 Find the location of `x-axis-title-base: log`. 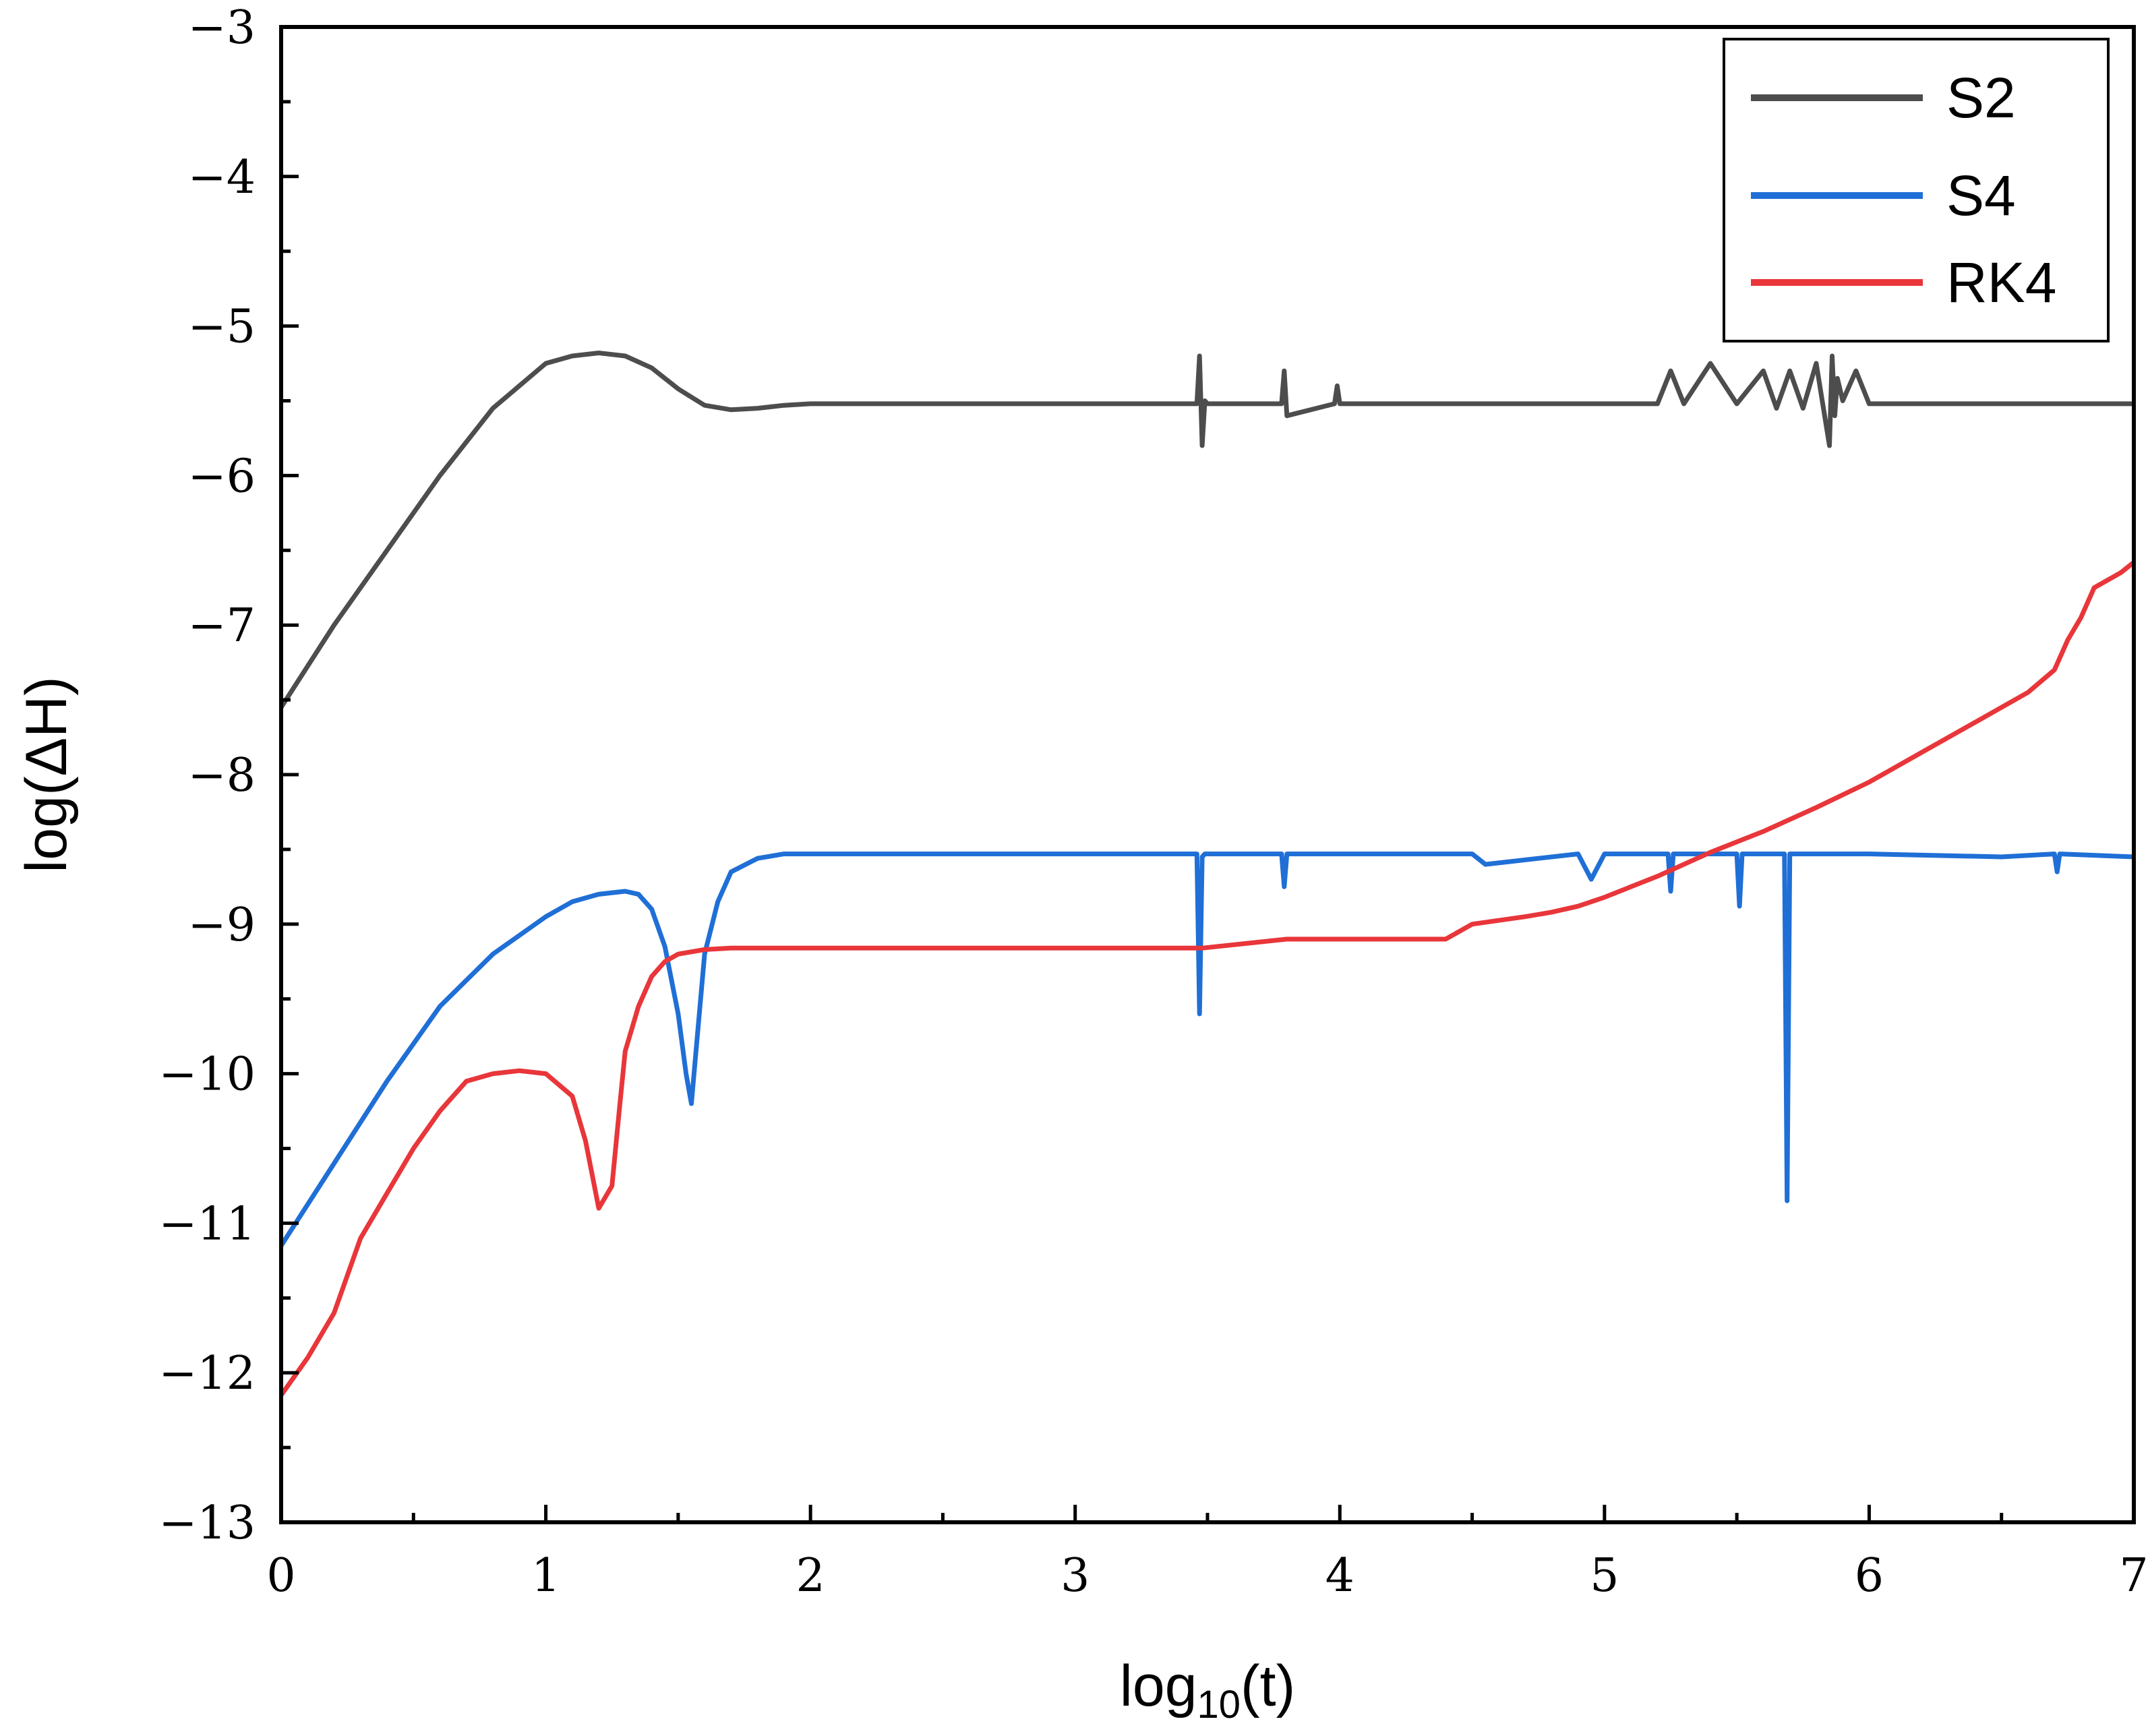

x-axis-title-base: log is located at coordinates (1158, 1686).